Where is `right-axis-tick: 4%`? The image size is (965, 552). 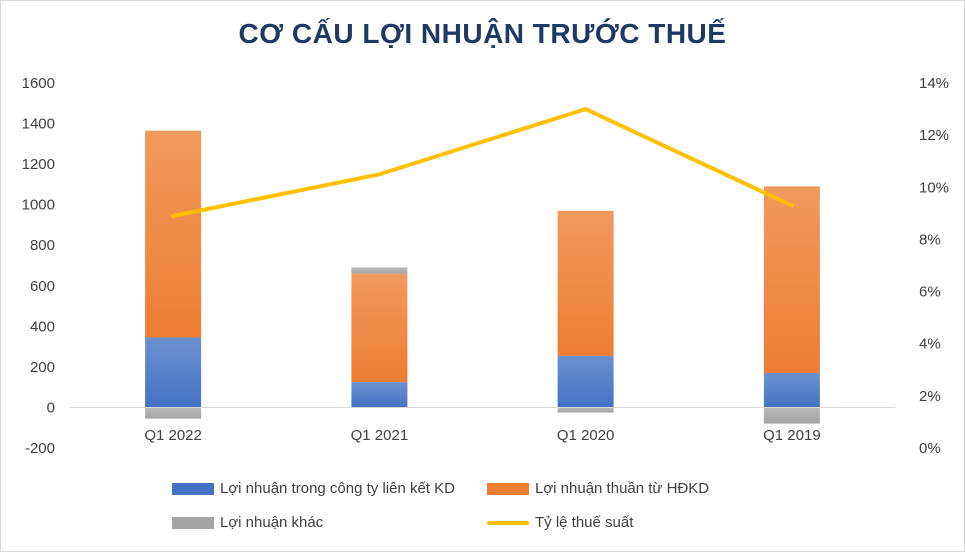
right-axis-tick: 4% is located at coordinates (930, 344).